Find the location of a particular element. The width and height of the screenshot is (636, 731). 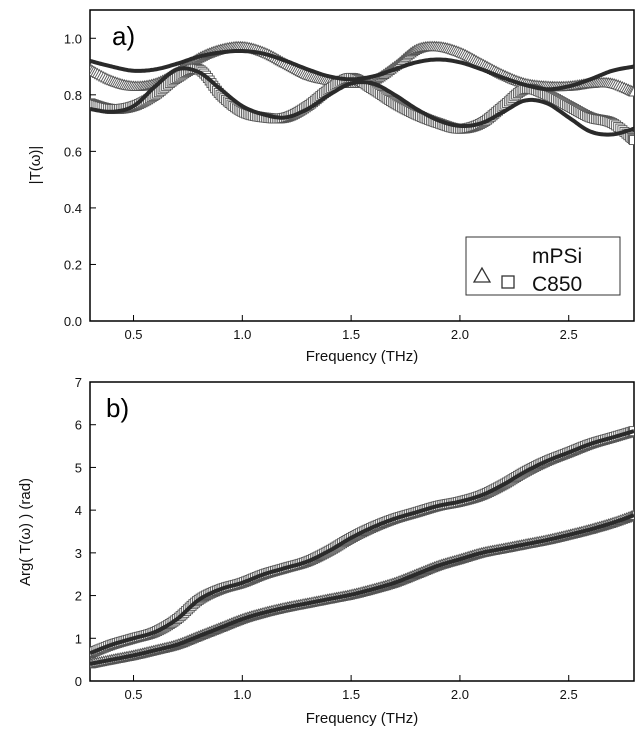

ytick-label: 0.4 is located at coordinates (73, 208).